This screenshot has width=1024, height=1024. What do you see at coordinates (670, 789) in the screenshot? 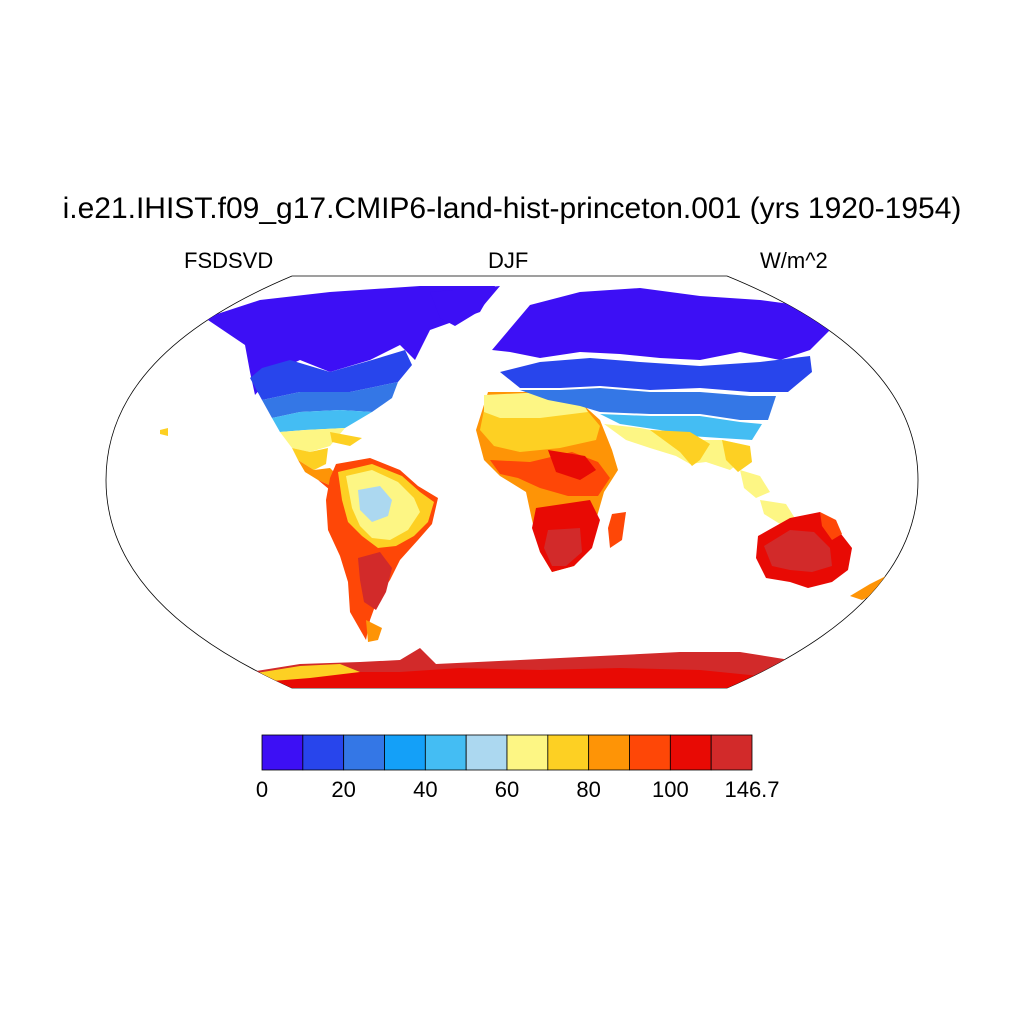
I see `colorbar-tick-label: 100` at bounding box center [670, 789].